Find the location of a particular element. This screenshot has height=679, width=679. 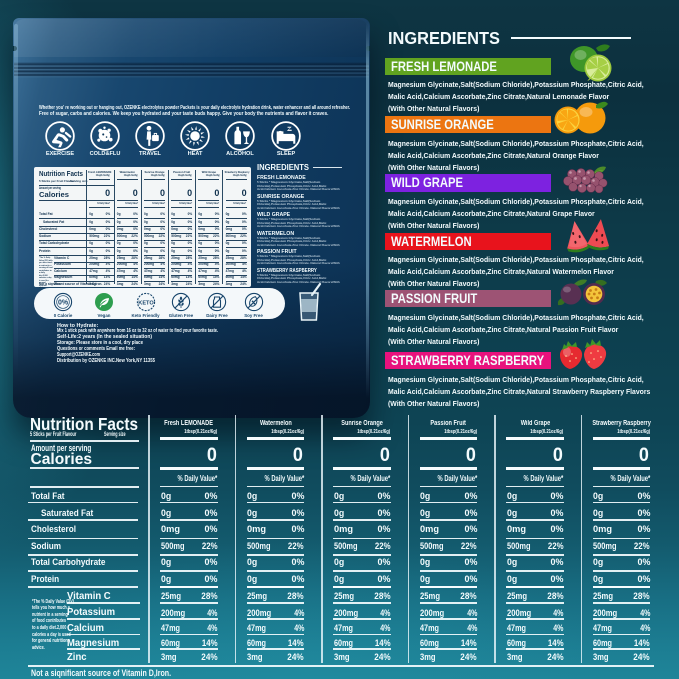

svg-text: KETO is located at coordinates (146, 303).